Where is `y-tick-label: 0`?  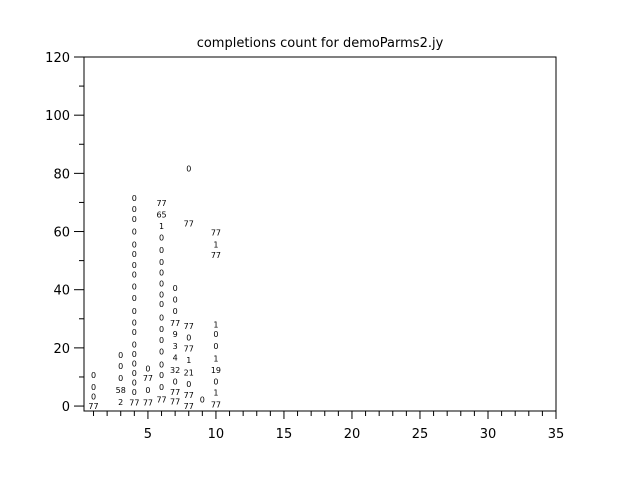
y-tick-label: 0 is located at coordinates (66, 407).